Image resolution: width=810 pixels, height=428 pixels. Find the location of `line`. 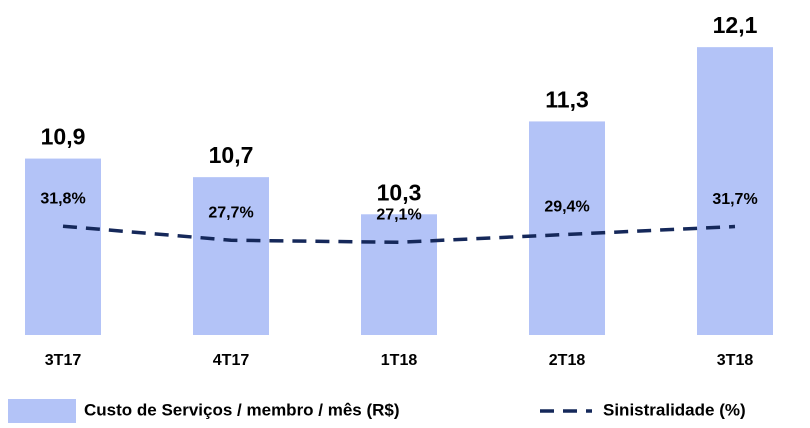

line is located at coordinates (399, 234).